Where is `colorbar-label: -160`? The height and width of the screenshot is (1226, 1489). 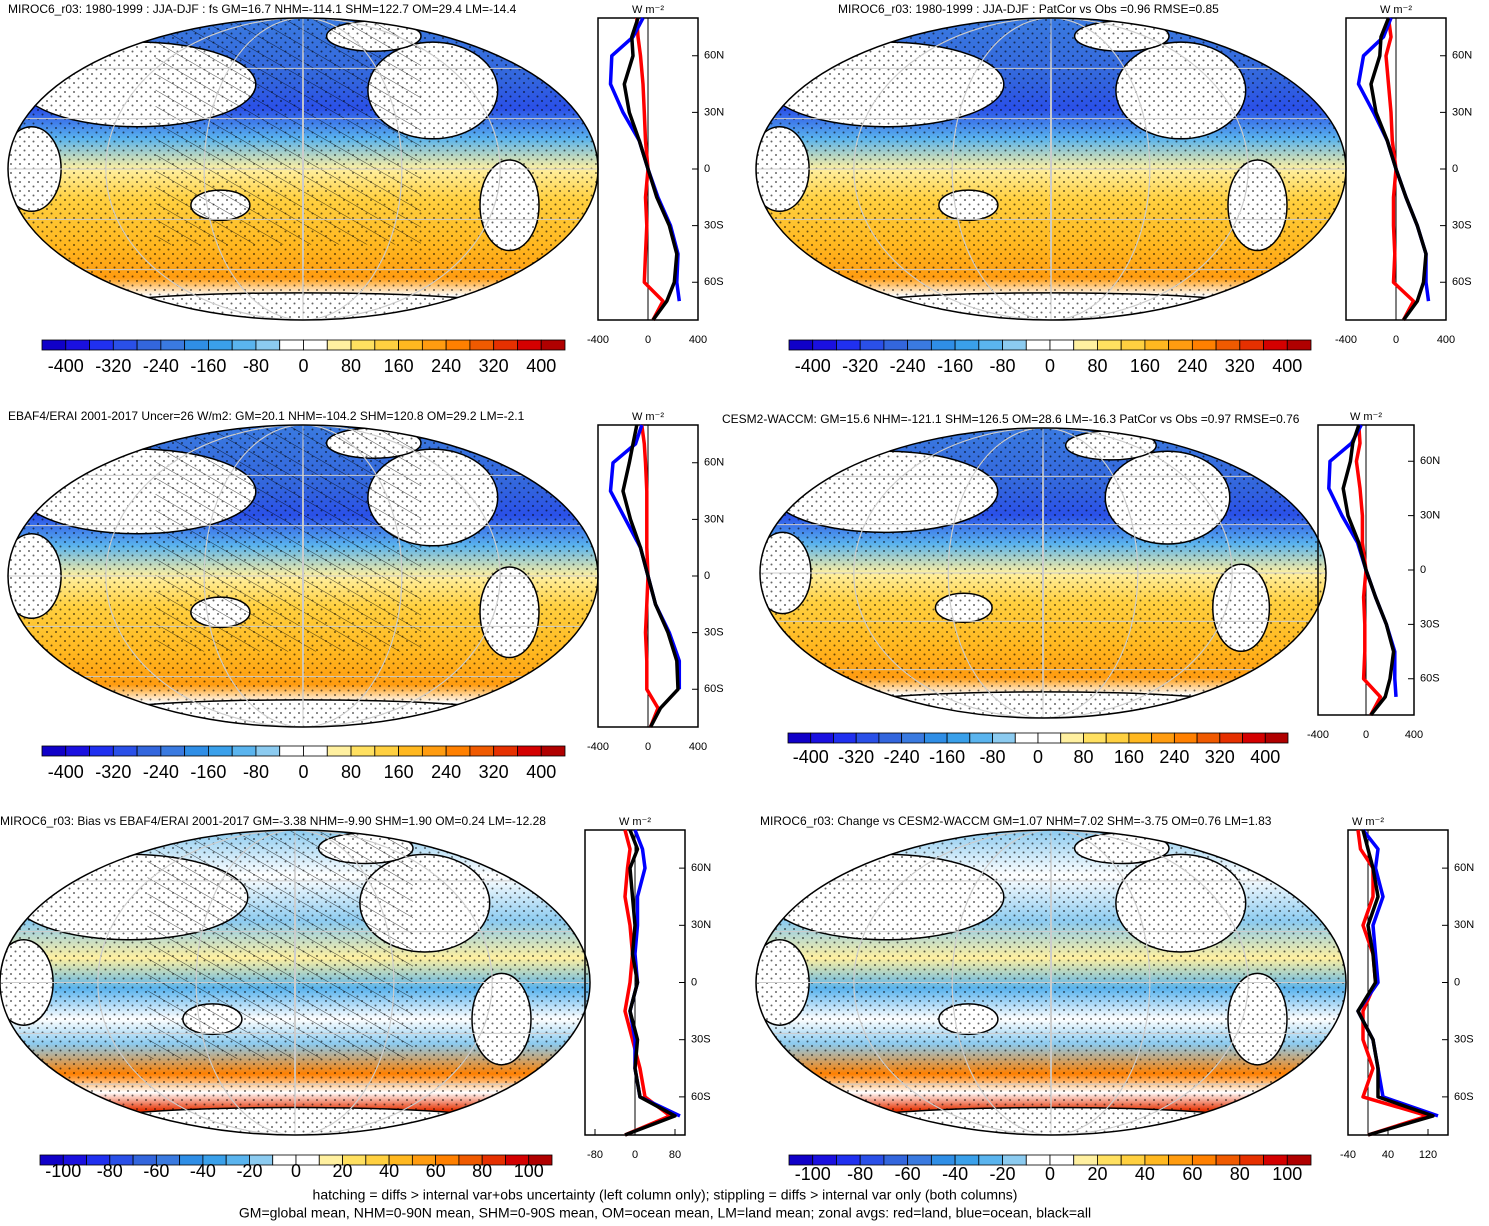 colorbar-label: -160 is located at coordinates (955, 366).